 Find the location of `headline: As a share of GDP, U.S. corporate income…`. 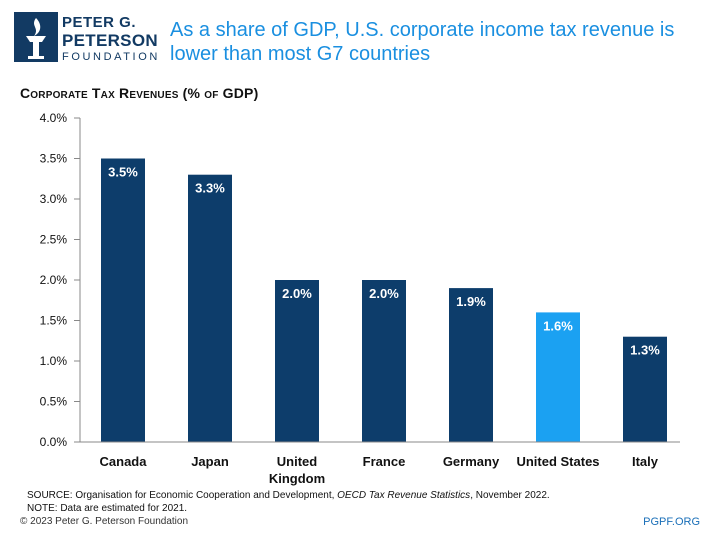

headline: As a share of GDP, U.S. corporate income… is located at coordinates (422, 42).